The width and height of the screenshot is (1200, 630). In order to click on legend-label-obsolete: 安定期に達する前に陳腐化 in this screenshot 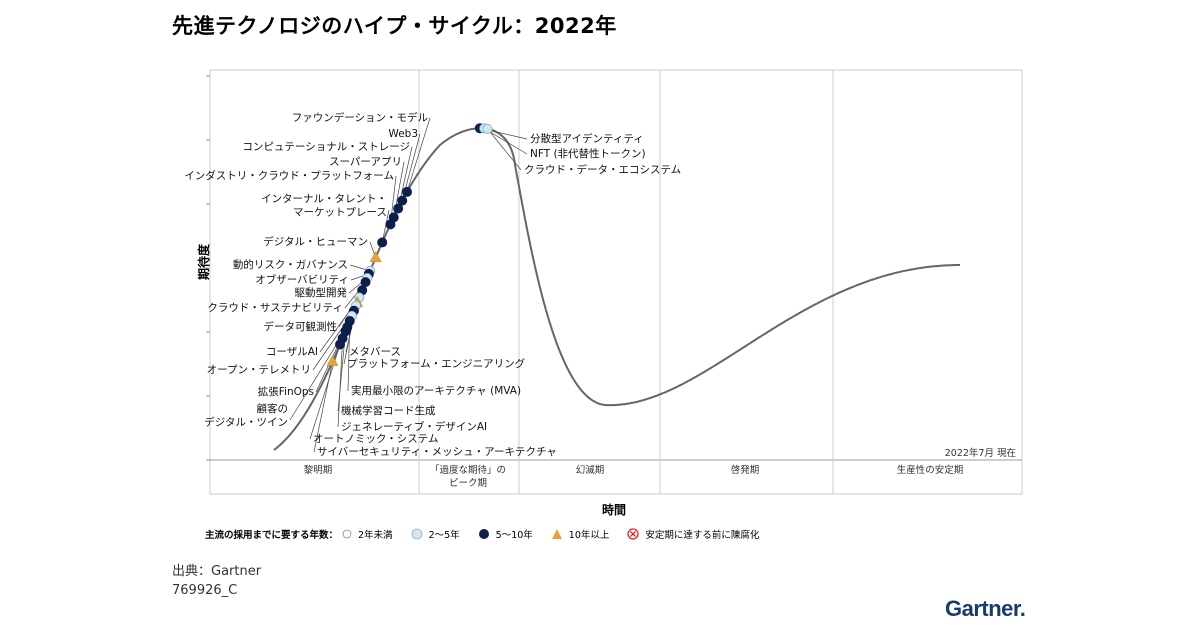, I will do `click(702, 535)`.